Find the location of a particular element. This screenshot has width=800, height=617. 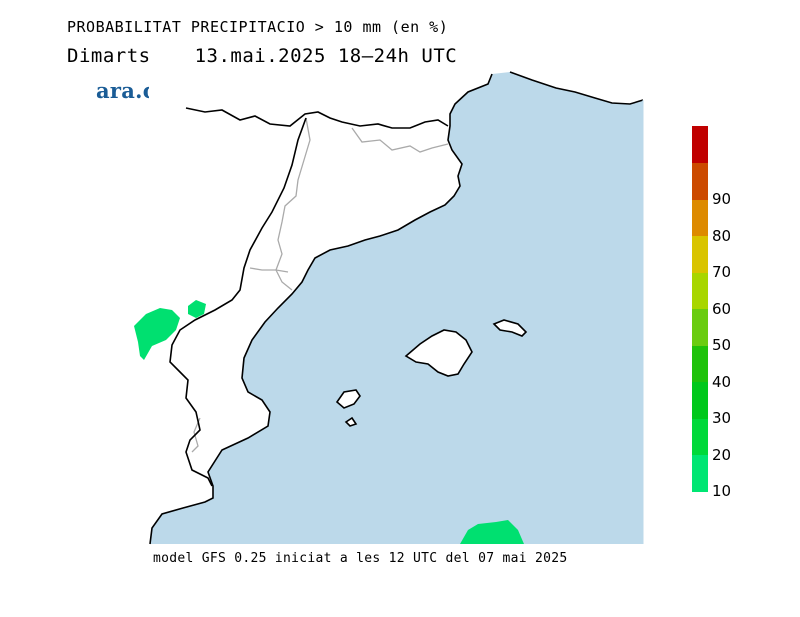

island-eivissa is located at coordinates (348, 399).